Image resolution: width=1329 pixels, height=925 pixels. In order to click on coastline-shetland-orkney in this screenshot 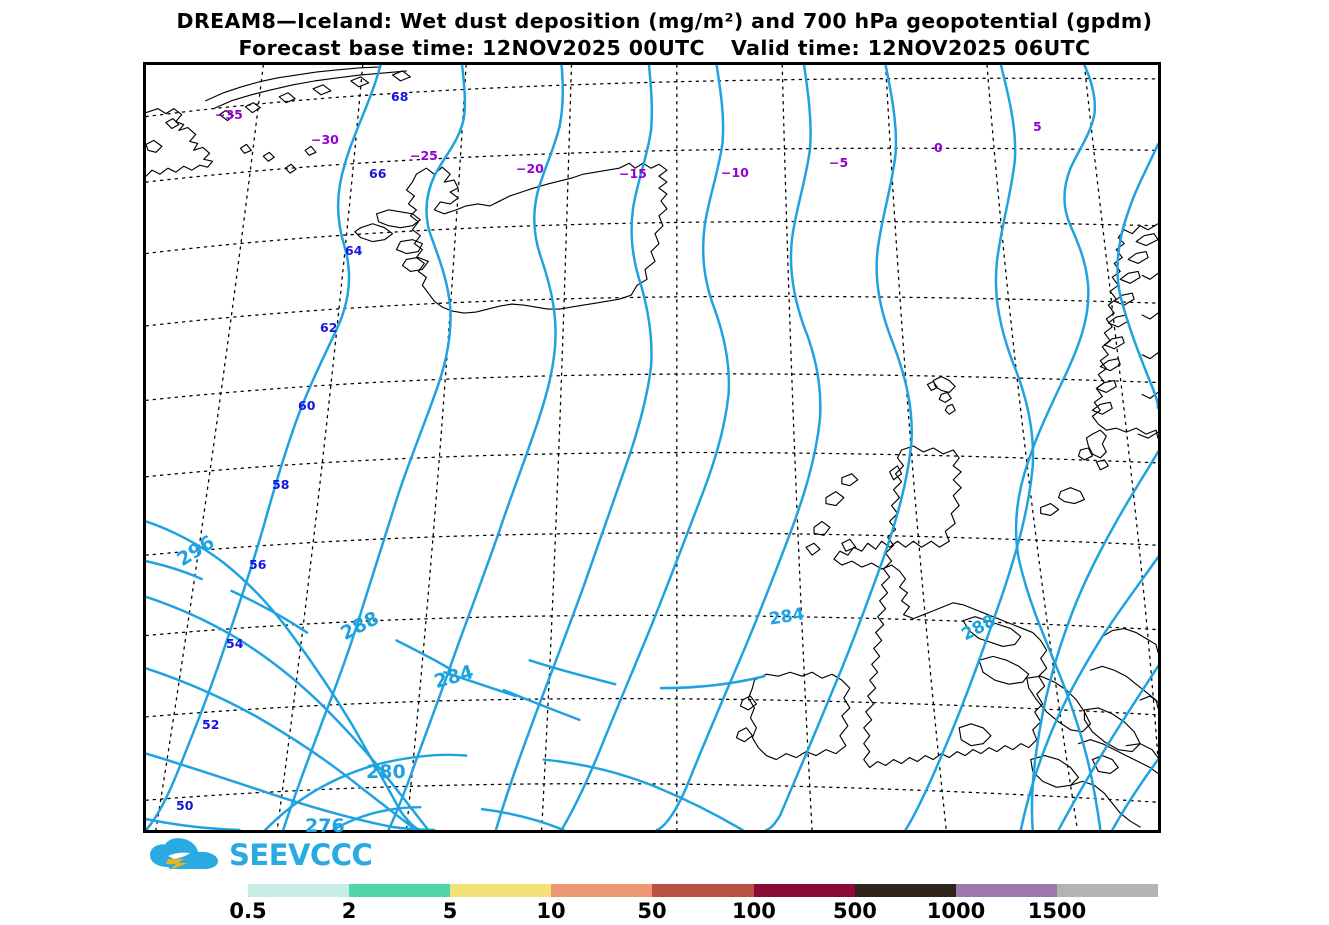, I will do `click(1074, 473)`.